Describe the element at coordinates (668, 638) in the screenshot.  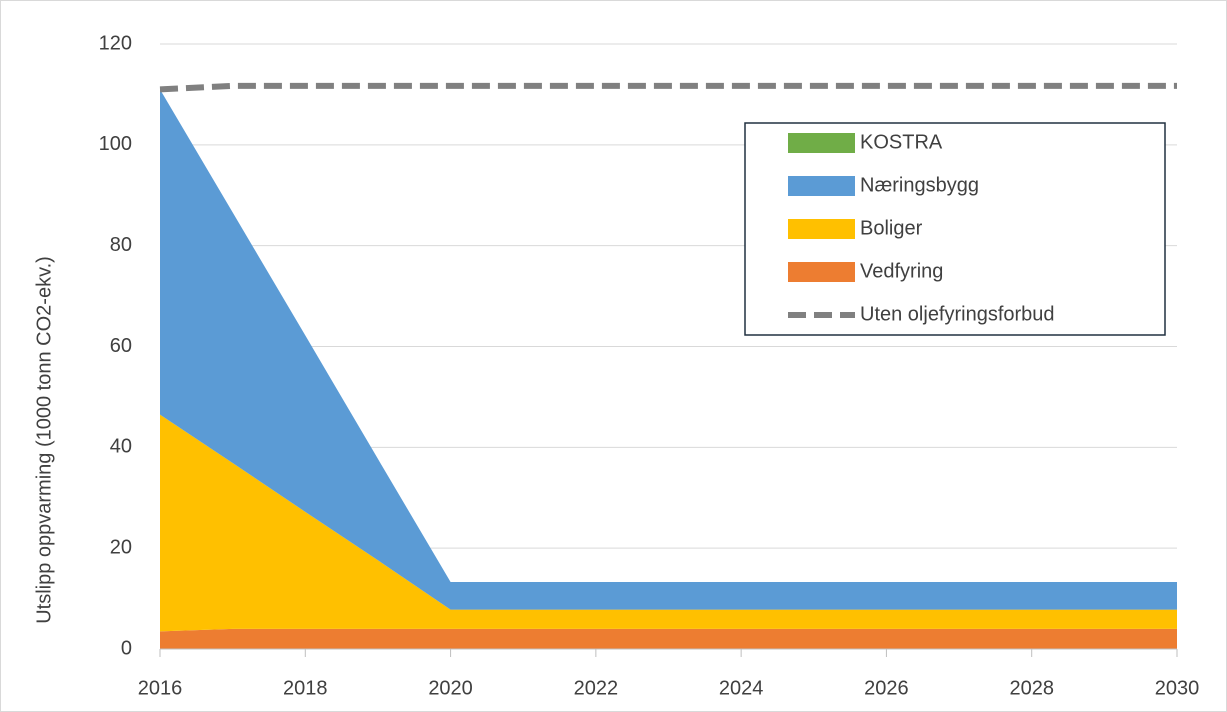
I see `area` at that location.